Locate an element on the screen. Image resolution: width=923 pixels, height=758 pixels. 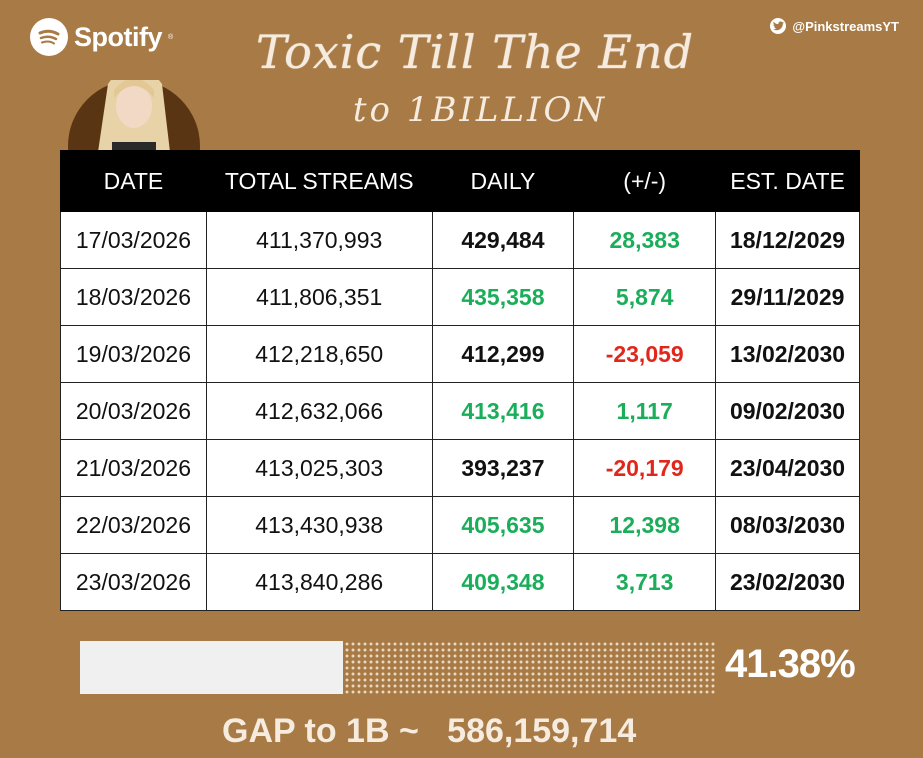
cell-daily: 435,358 is located at coordinates (503, 297).